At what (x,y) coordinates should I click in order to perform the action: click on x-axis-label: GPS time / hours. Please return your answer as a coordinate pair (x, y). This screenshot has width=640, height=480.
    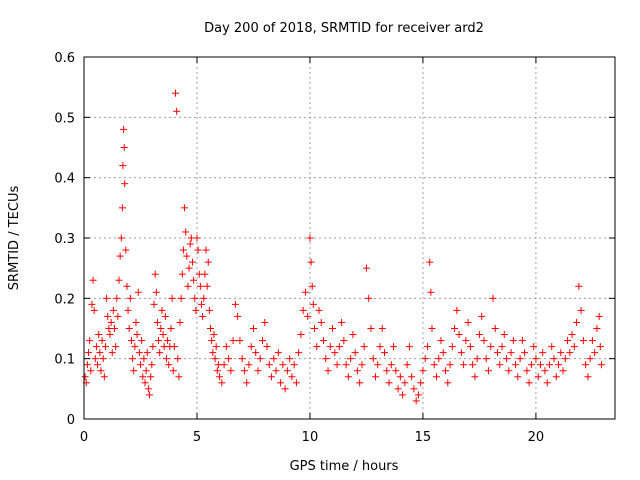
    Looking at the image, I should click on (344, 466).